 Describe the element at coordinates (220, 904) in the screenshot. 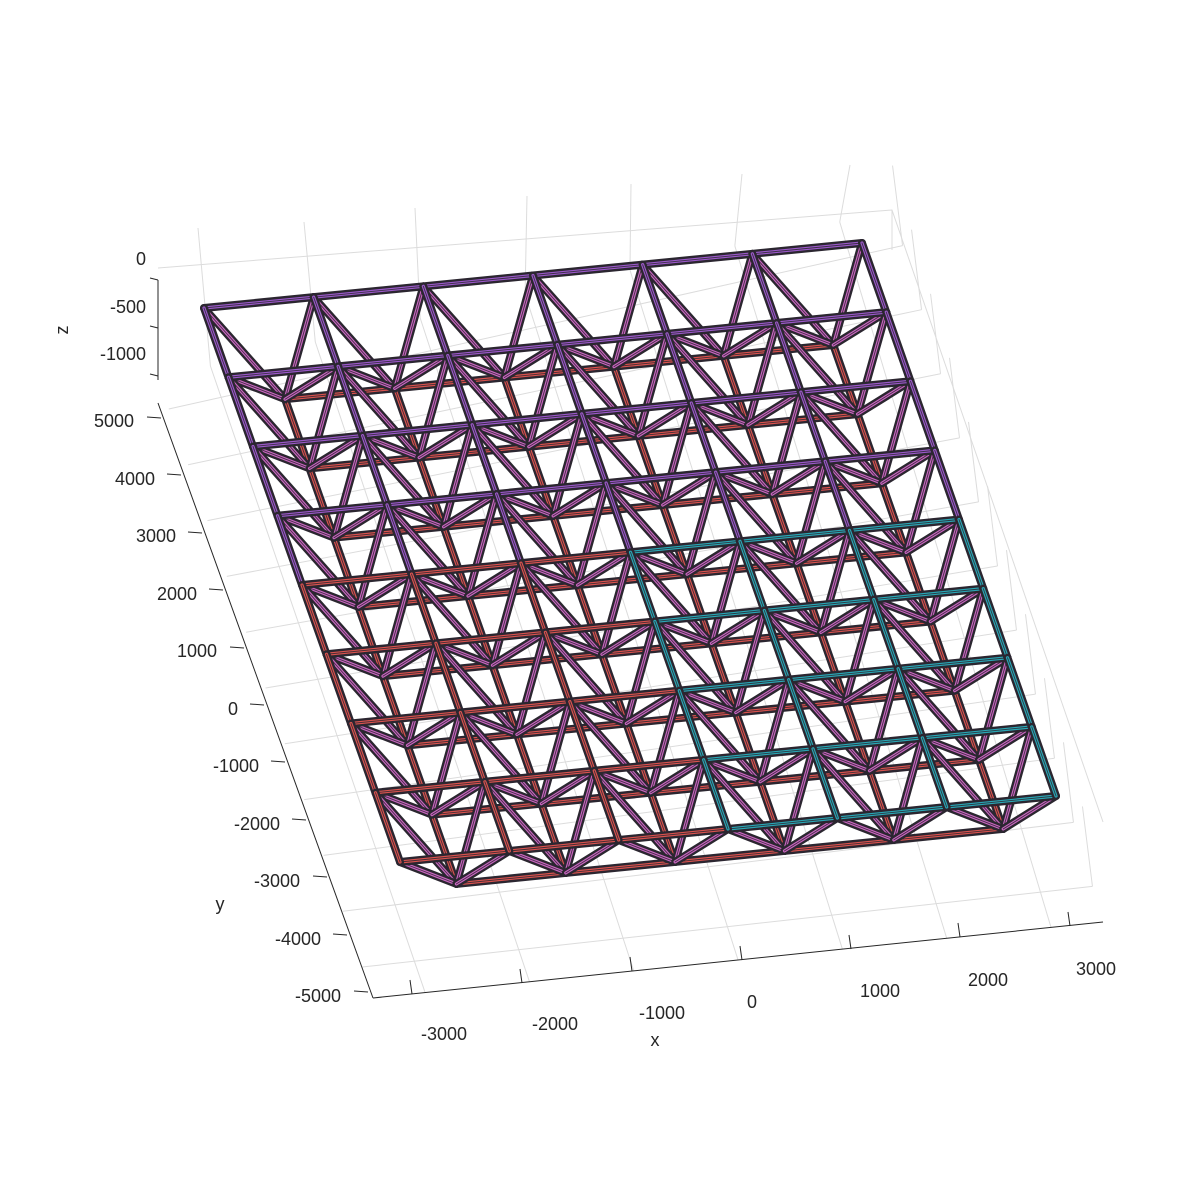

I see `y-axis-label: y` at that location.